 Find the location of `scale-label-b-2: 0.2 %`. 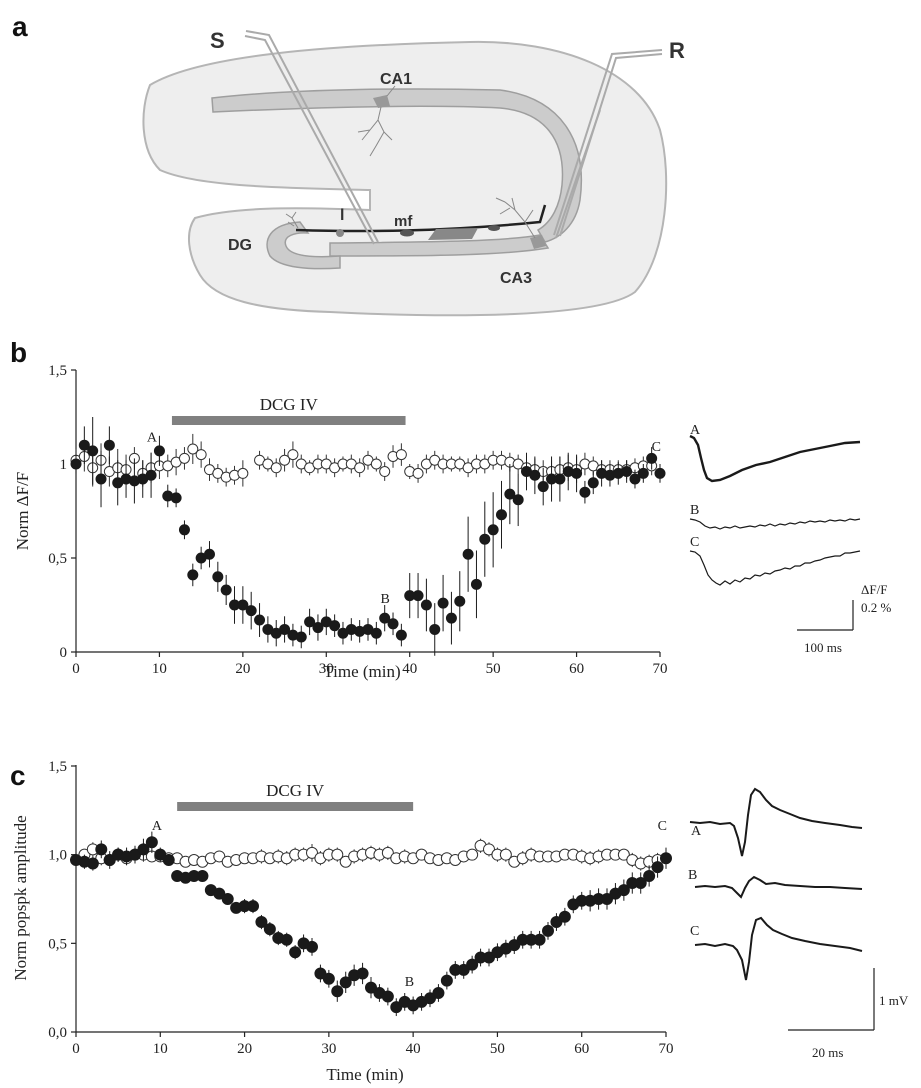

scale-label-b-2: 0.2 % is located at coordinates (876, 607).